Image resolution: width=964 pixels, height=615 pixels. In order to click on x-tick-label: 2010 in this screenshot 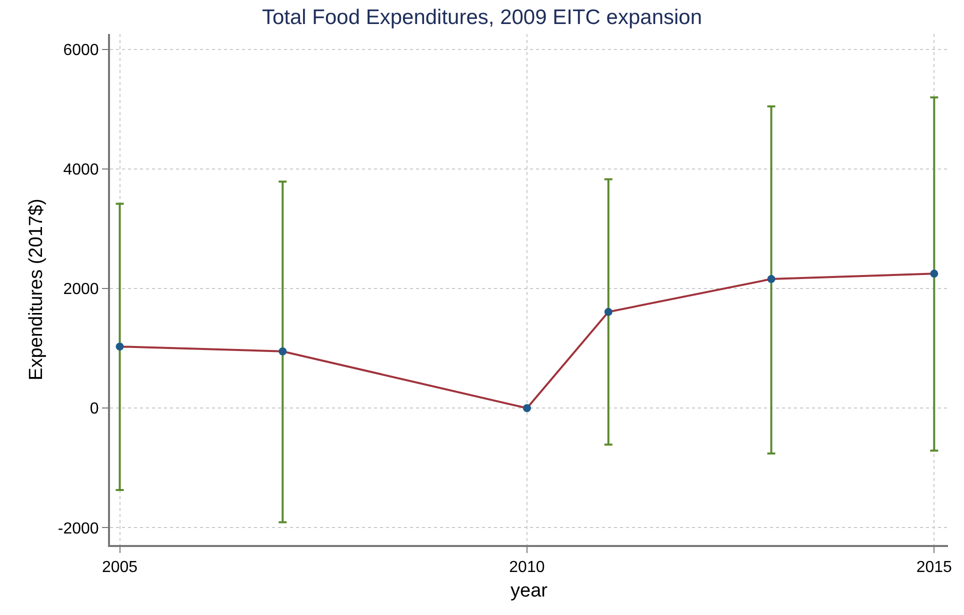, I will do `click(527, 567)`.